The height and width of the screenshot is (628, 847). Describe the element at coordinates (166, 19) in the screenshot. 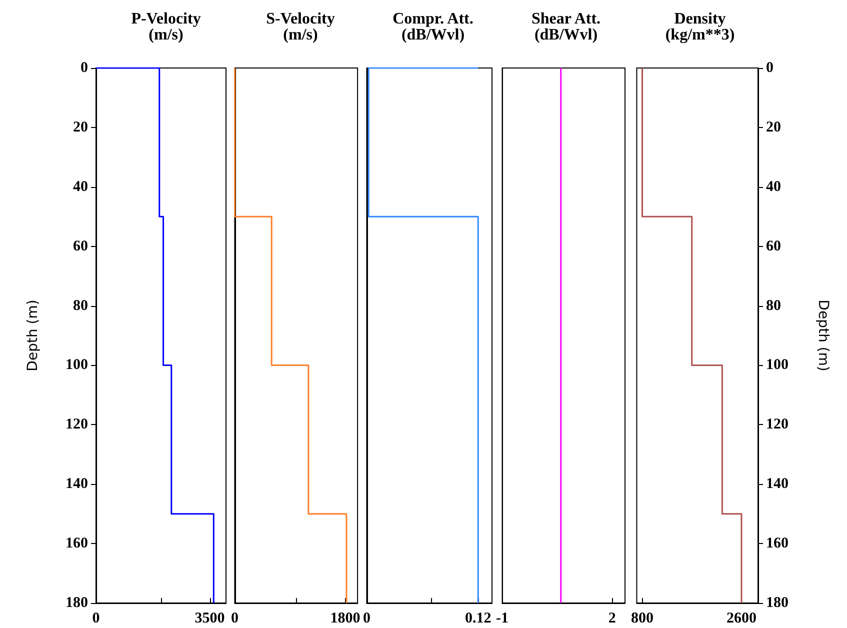

I see `chart-title: P-Velocity` at that location.